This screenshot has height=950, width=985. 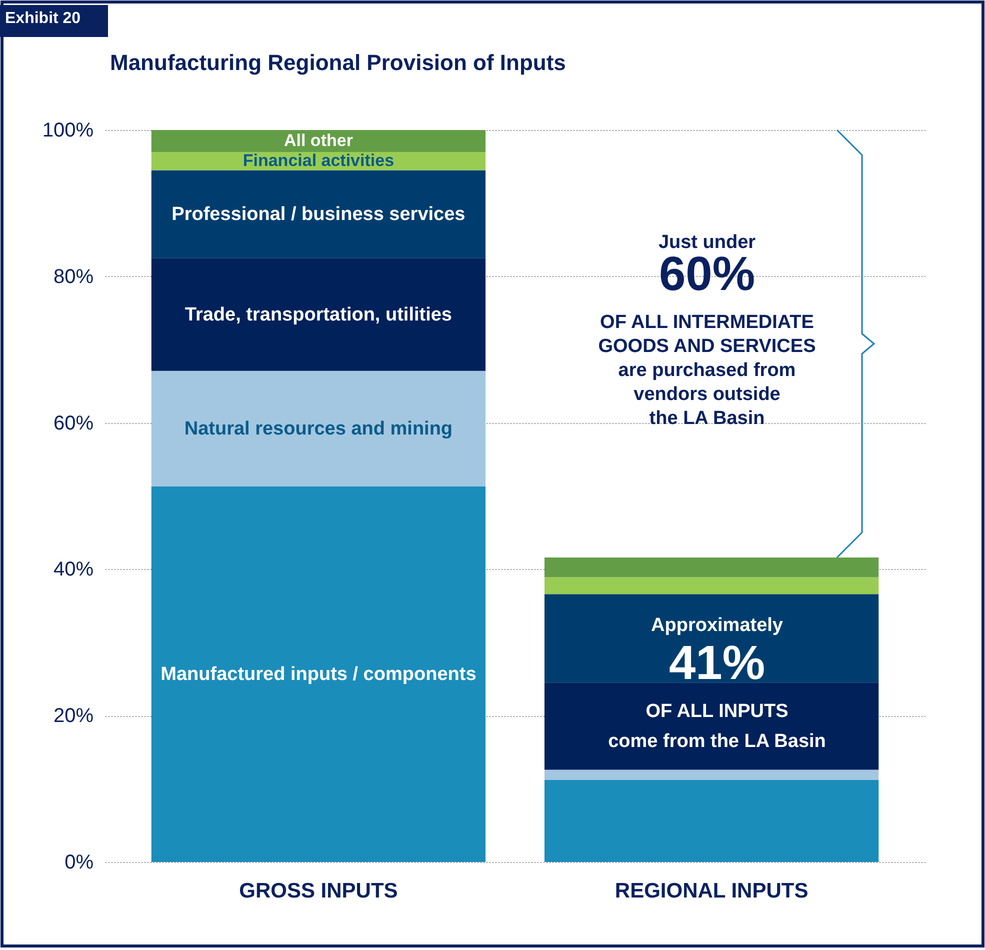 What do you see at coordinates (318, 160) in the screenshot?
I see `series-label: Financial activities` at bounding box center [318, 160].